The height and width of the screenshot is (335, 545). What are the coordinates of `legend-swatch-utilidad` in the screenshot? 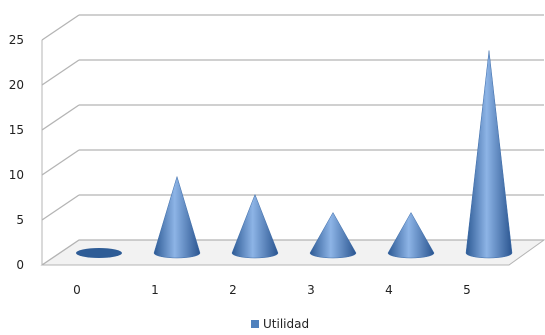 It's located at (255, 324).